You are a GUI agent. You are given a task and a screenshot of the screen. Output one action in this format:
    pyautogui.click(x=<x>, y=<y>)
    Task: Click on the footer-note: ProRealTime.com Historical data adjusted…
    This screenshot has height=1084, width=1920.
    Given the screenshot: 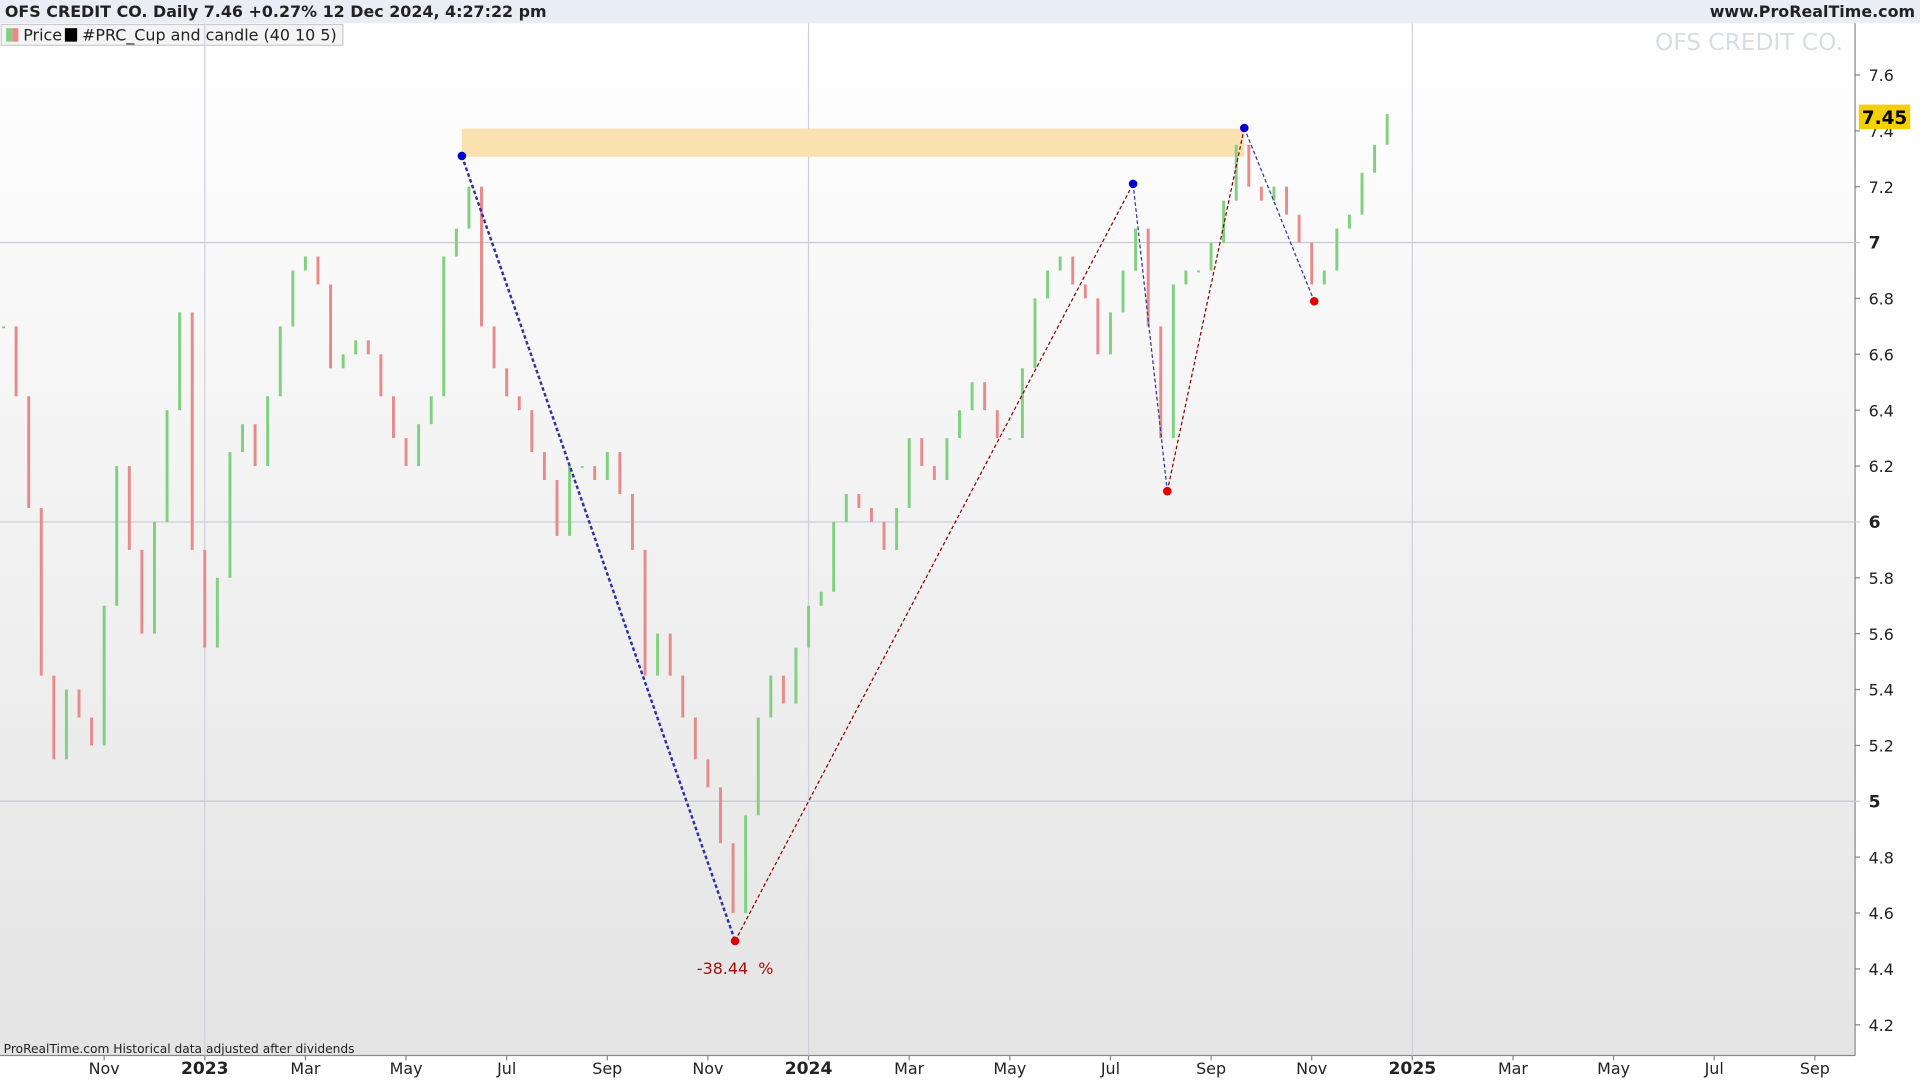 What is the action you would take?
    pyautogui.click(x=179, y=1049)
    